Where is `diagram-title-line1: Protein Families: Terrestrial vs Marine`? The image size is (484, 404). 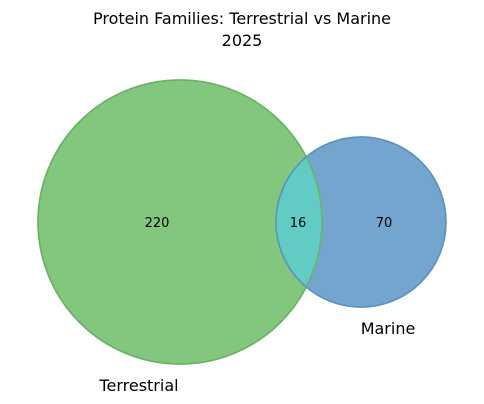 diagram-title-line1: Protein Families: Terrestrial vs Marine is located at coordinates (242, 18).